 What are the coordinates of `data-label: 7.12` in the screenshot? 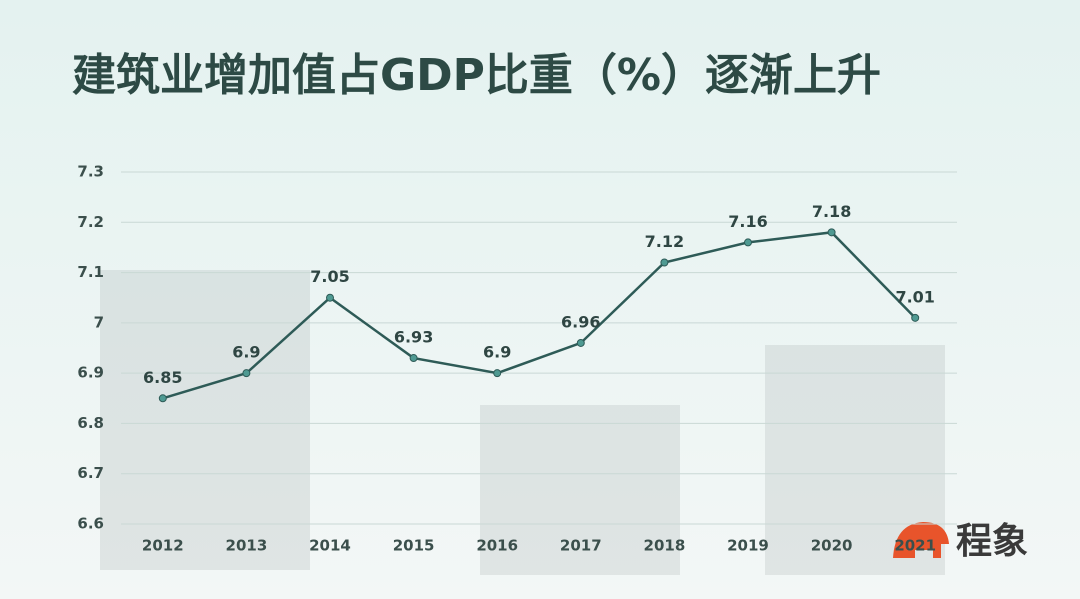 It's located at (664, 241).